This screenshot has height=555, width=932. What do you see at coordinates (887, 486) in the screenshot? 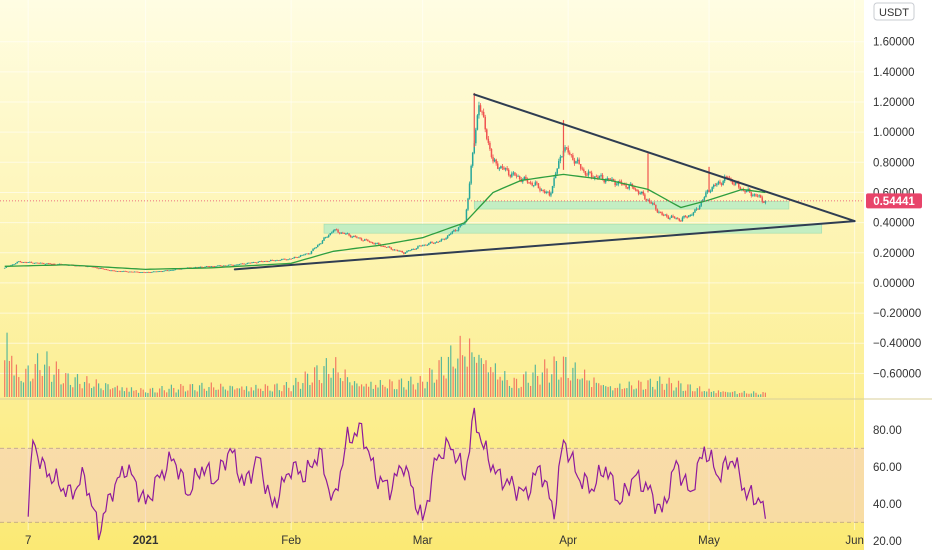
I see `rsi-axis: 80.00 60.00 40.00 20.00` at bounding box center [887, 486].